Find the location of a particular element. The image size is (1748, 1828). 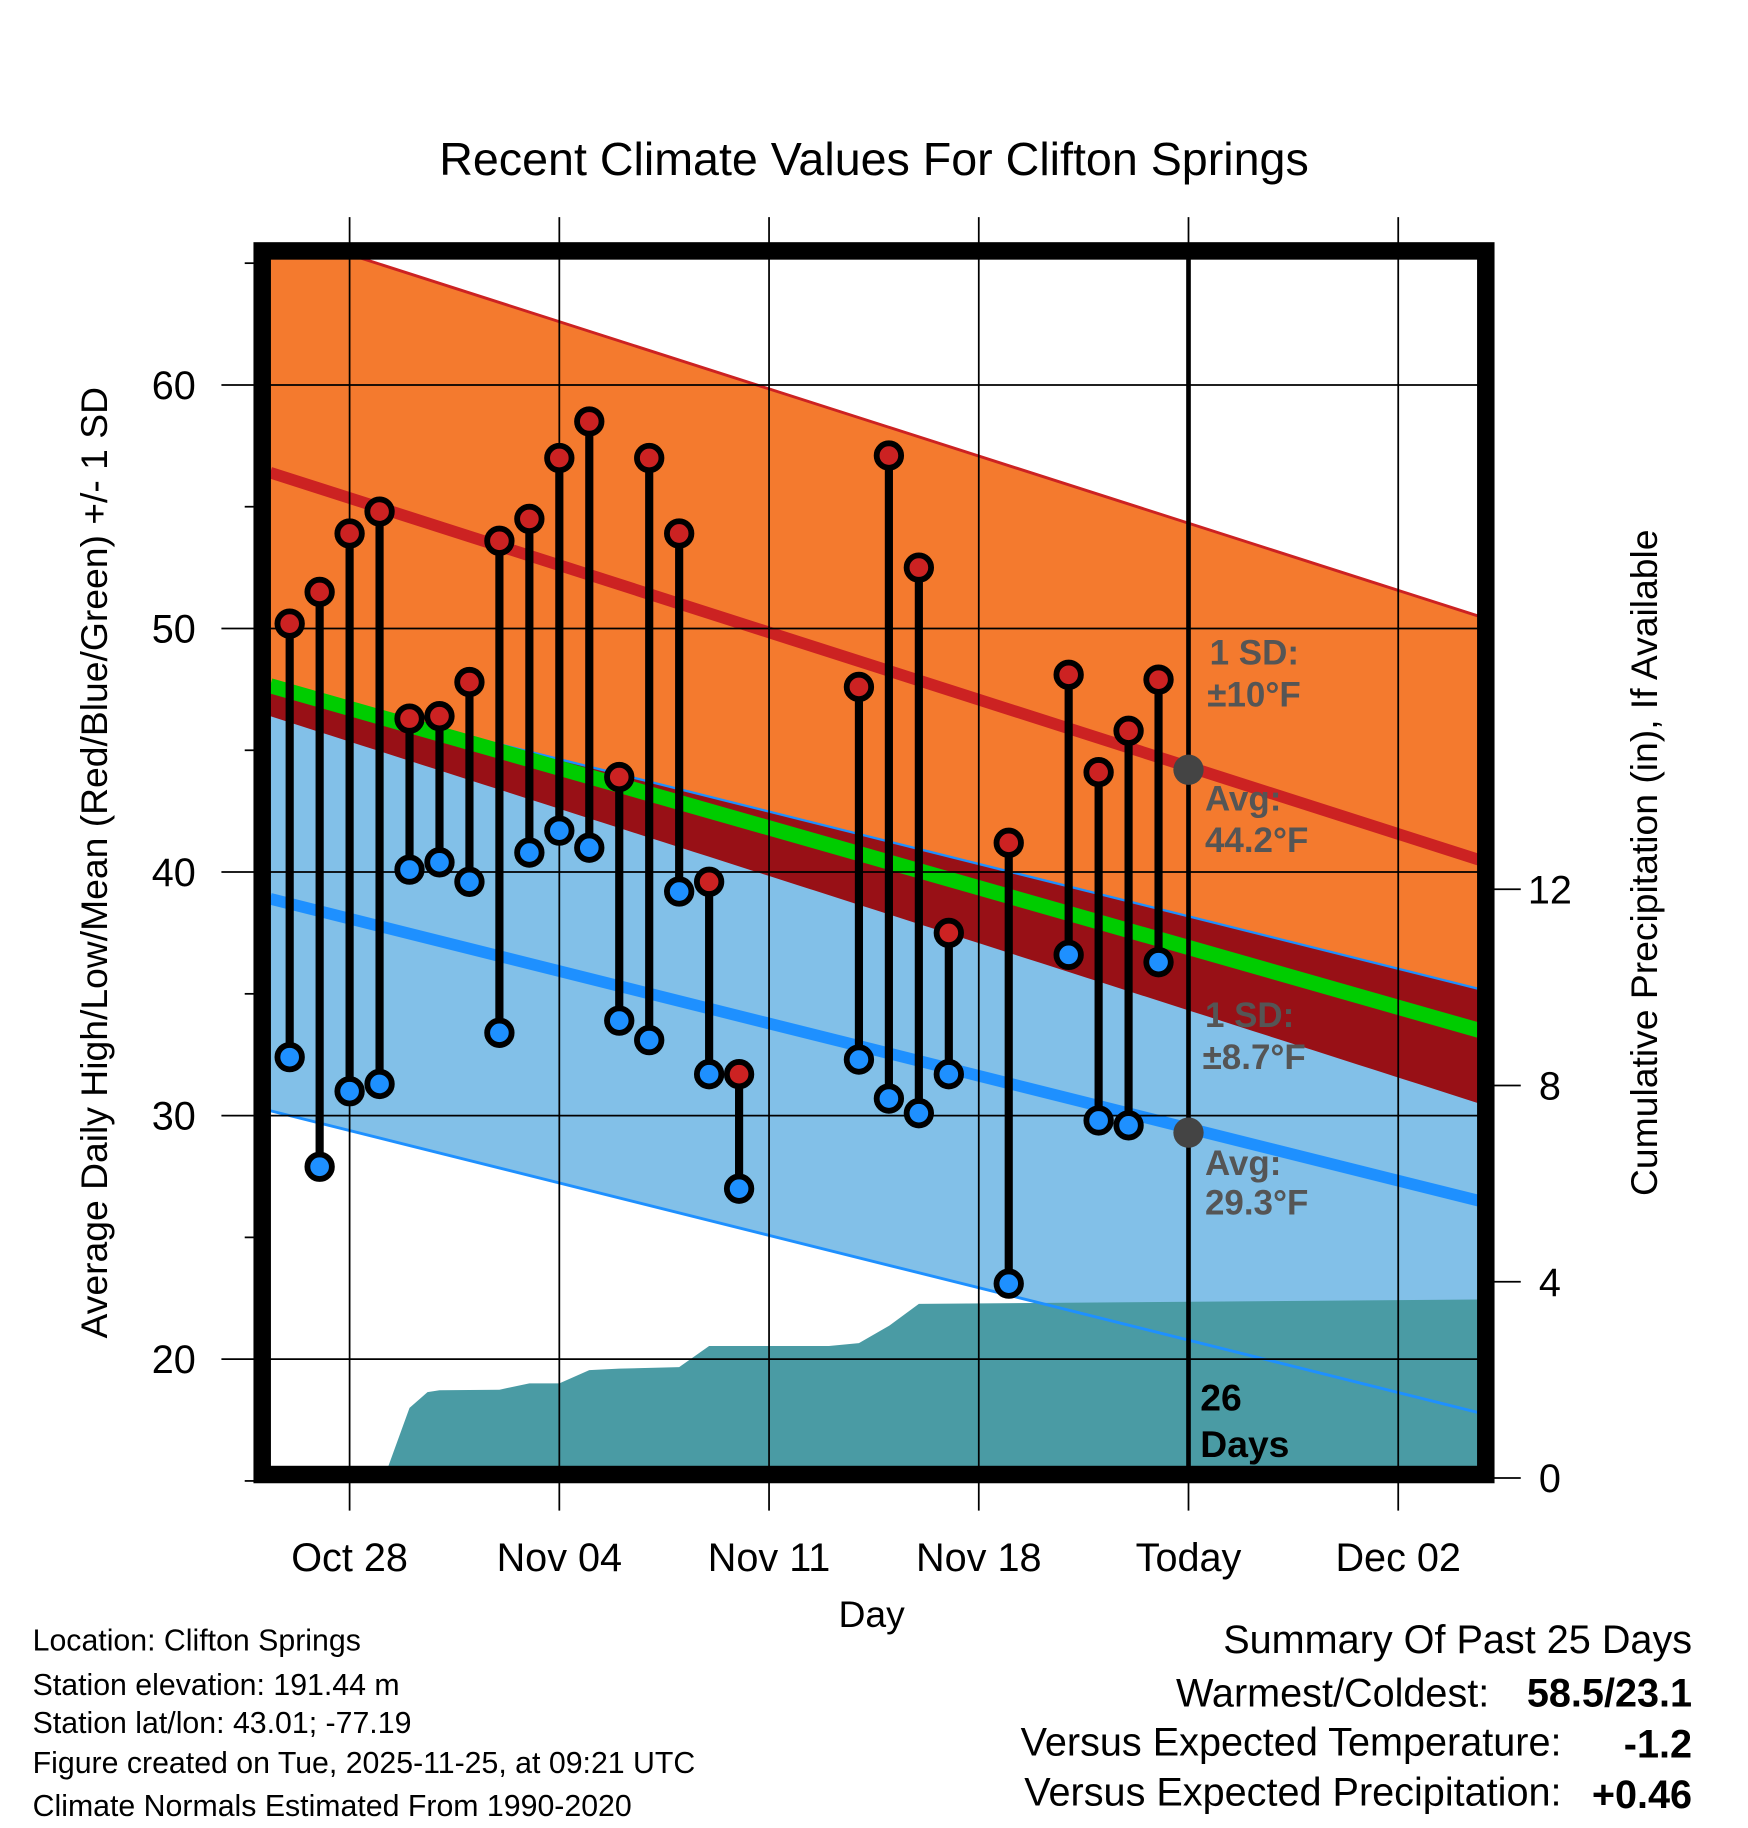

annotation-high-sd-line1: 1 SD: is located at coordinates (1254, 653).